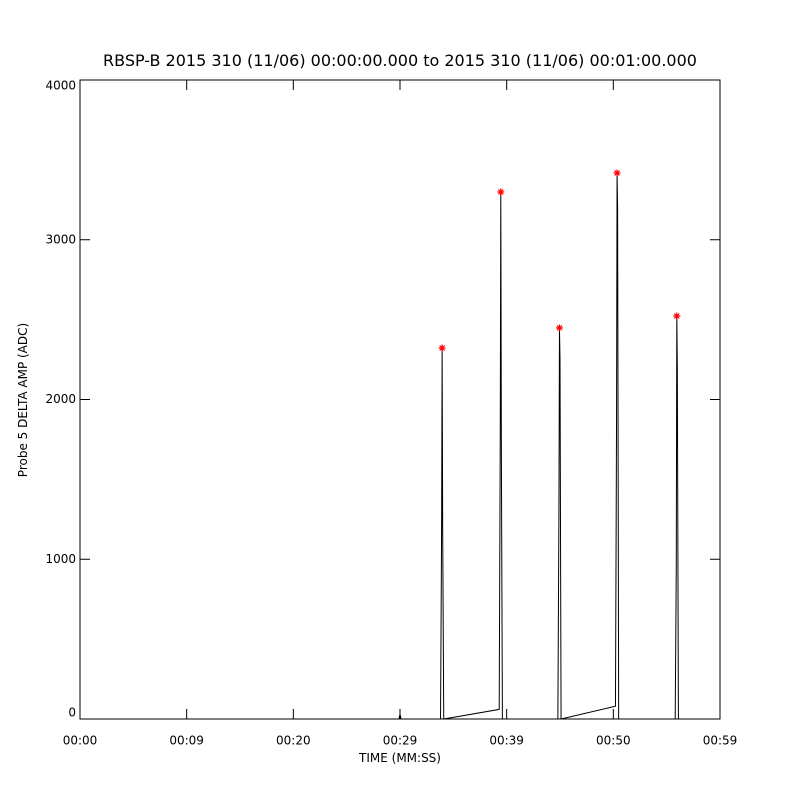 This screenshot has width=800, height=800. Describe the element at coordinates (186, 741) in the screenshot. I see `x-tick-label: 00:09` at that location.